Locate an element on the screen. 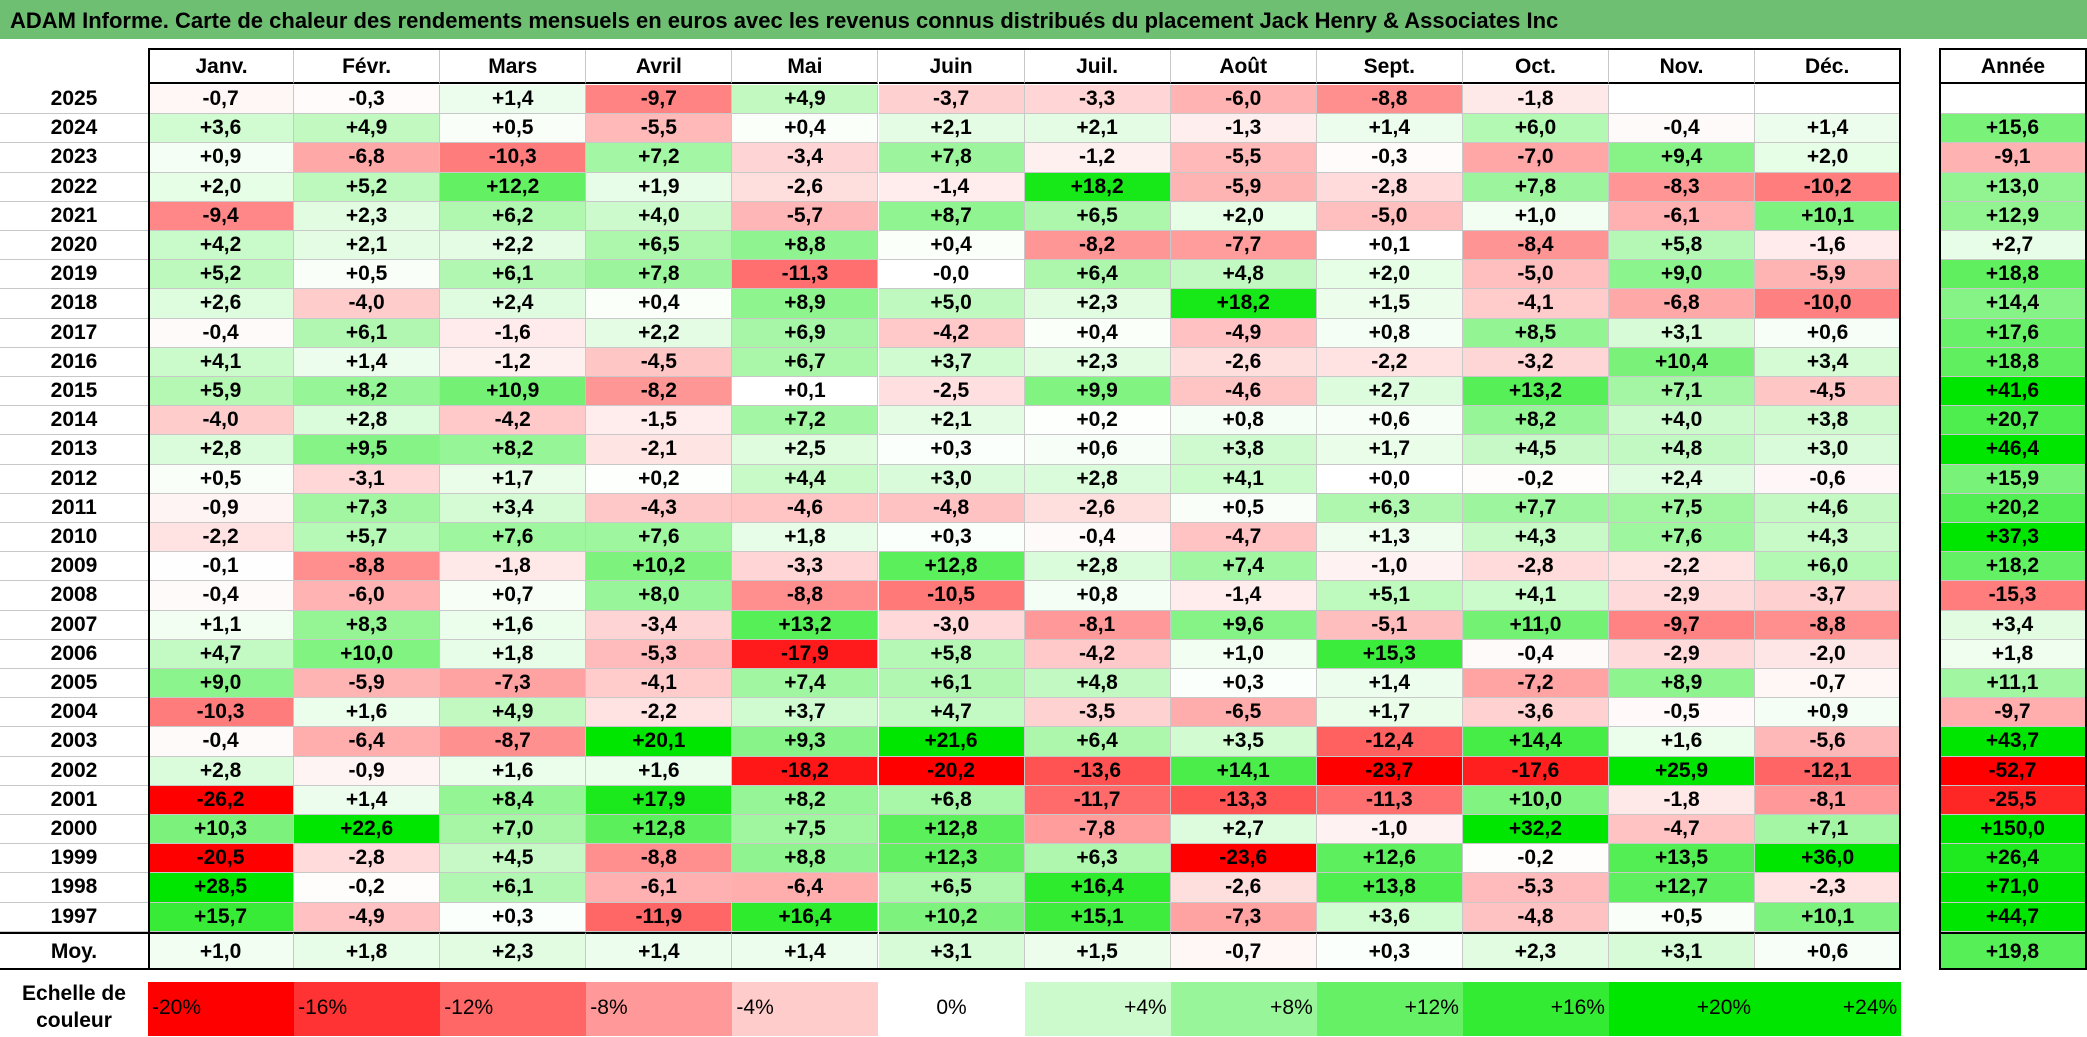 This screenshot has width=2087, height=1037. annual-cell: +20,2 is located at coordinates (2013, 508).